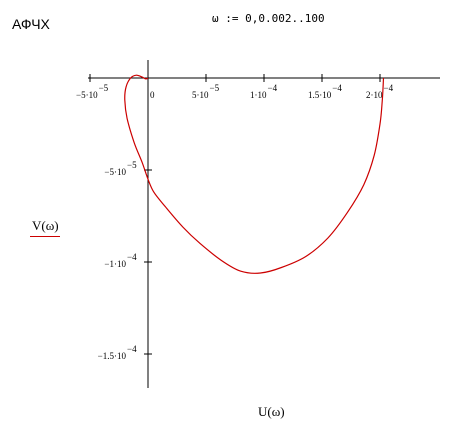 Image resolution: width=476 pixels, height=422 pixels. I want to click on y-ticks: −5·10−5−1·10−4−1.5·10−4, so click(125, 260).